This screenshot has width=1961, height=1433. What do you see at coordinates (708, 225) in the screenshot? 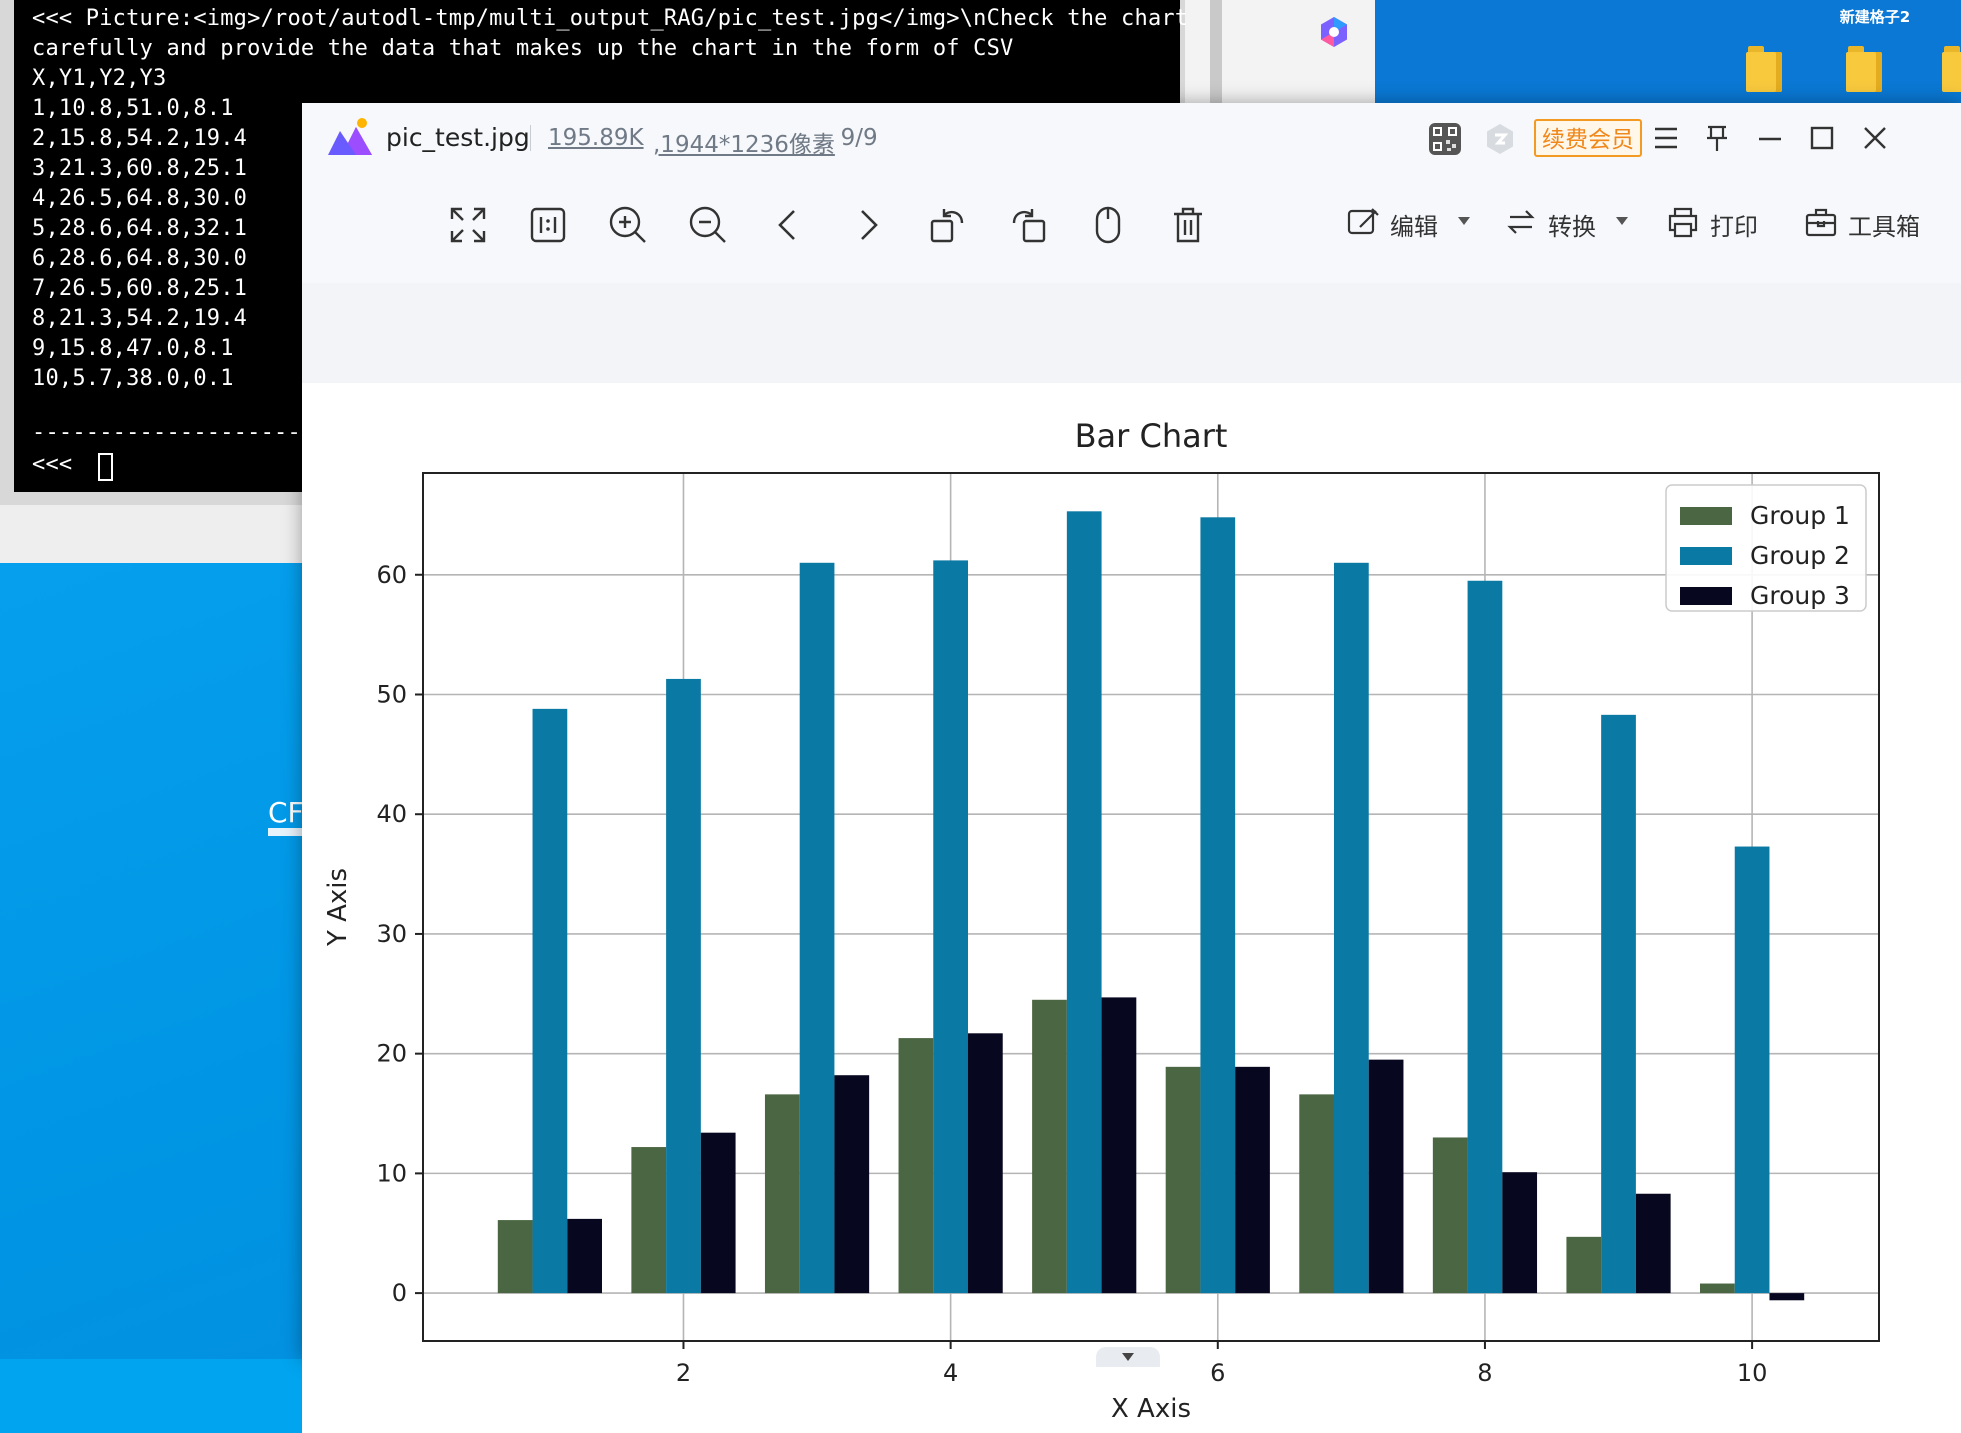
I see `zoom-out-icon` at bounding box center [708, 225].